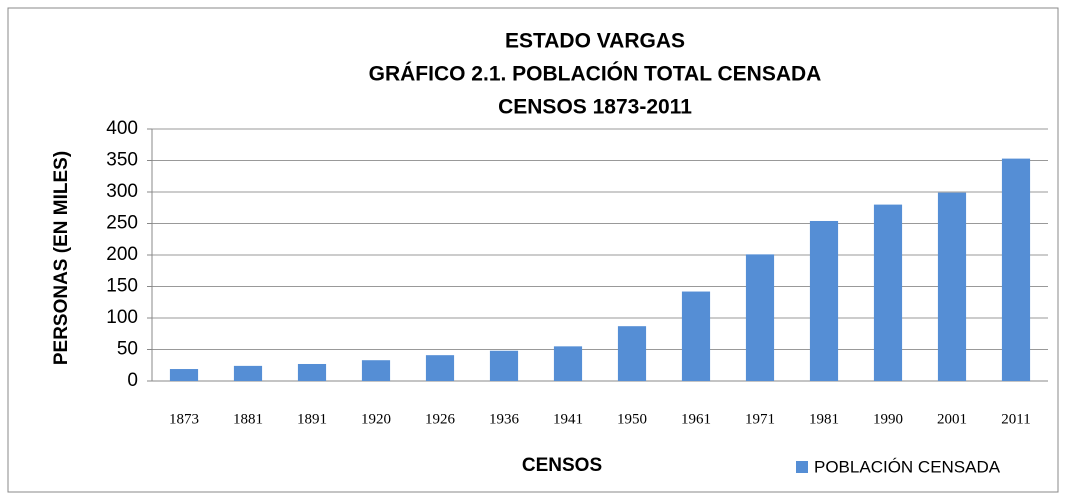 This screenshot has width=1065, height=499. Describe the element at coordinates (440, 419) in the screenshot. I see `x-tick-label: 1926` at that location.